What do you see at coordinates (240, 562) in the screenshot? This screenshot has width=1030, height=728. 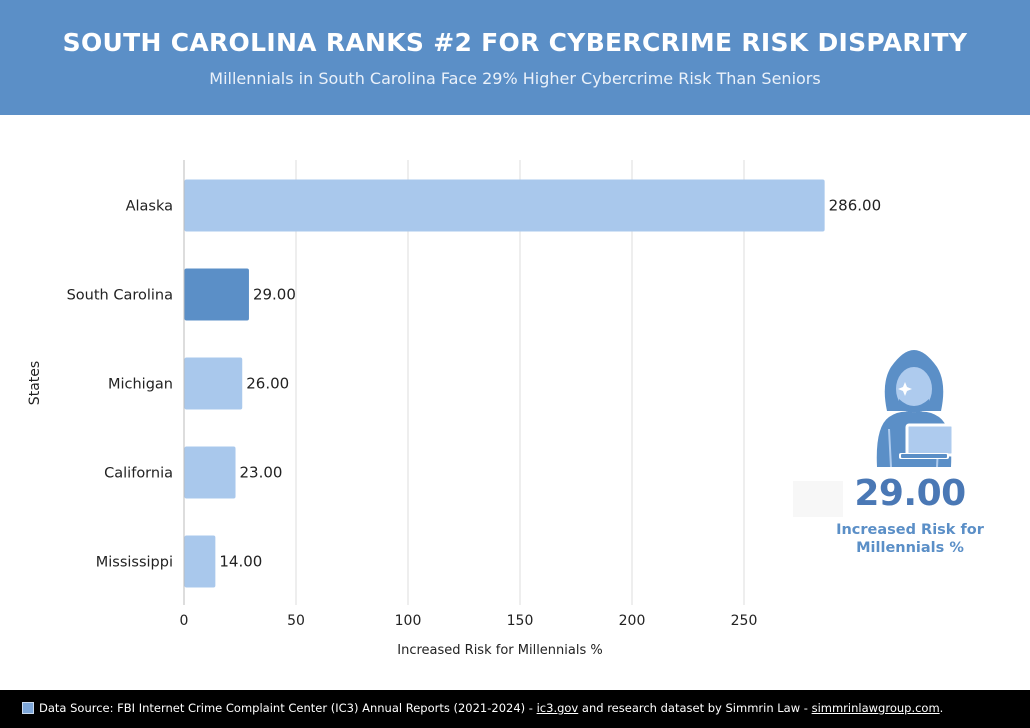 I see `data-label-mississippi: 14.00` at bounding box center [240, 562].